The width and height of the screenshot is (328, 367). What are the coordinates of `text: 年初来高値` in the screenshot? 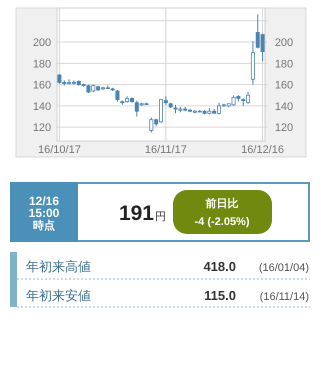 It's located at (58, 266).